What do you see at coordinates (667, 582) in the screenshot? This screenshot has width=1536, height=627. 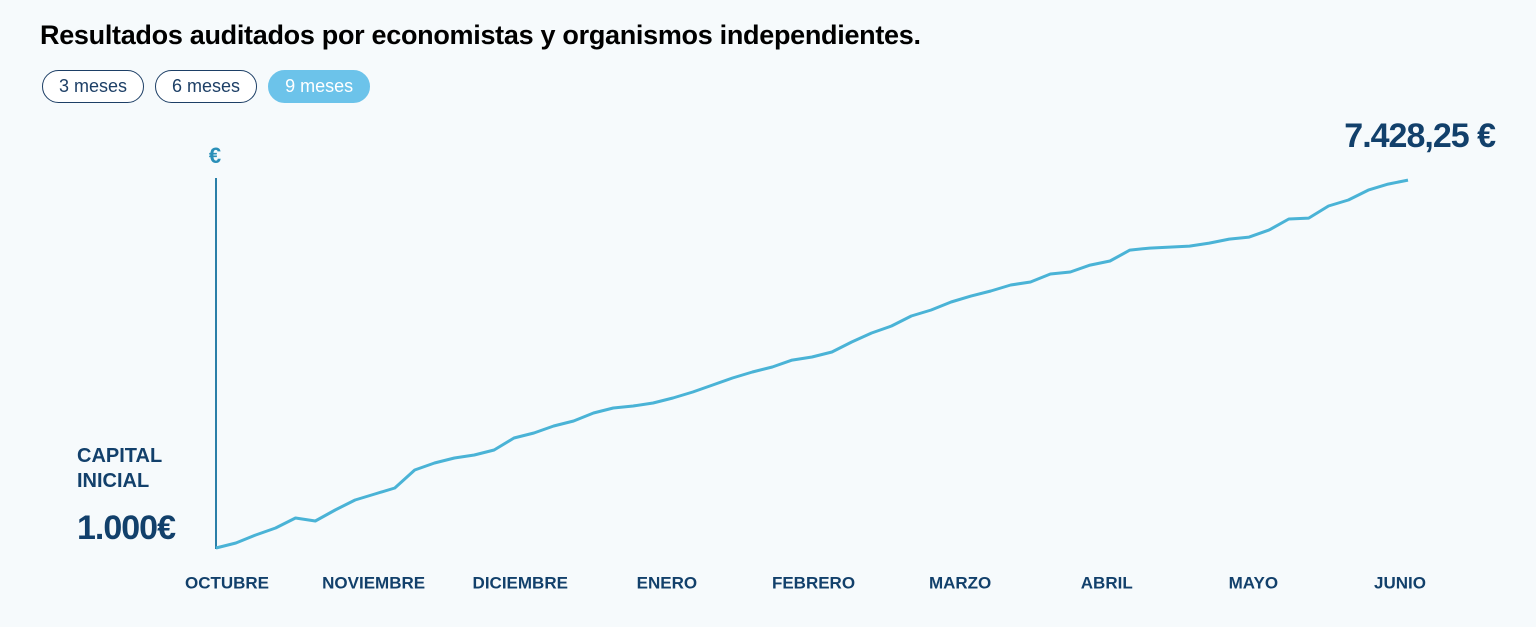 I see `x-tick-label: ENERO` at bounding box center [667, 582].